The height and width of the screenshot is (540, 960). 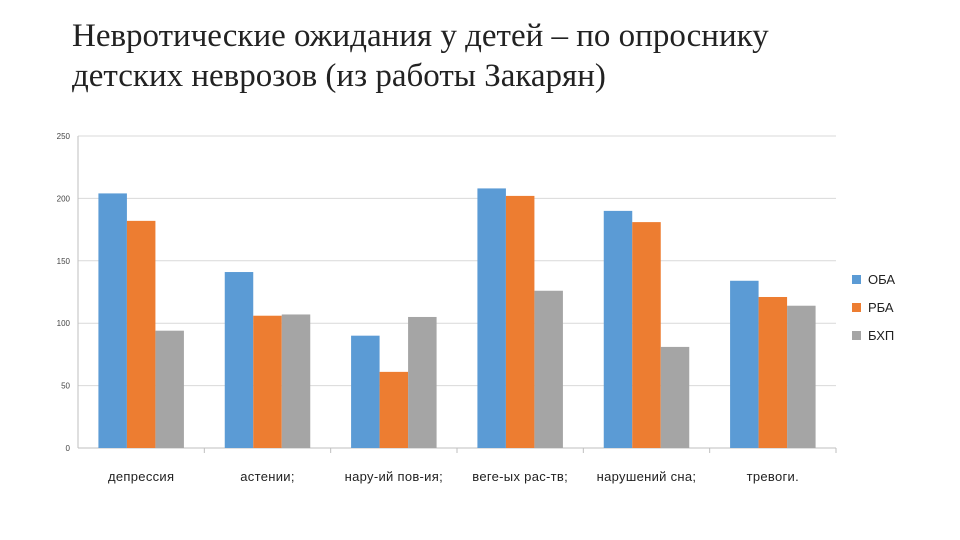 What do you see at coordinates (675, 397) in the screenshot?
I see `bar-БХП-4` at bounding box center [675, 397].